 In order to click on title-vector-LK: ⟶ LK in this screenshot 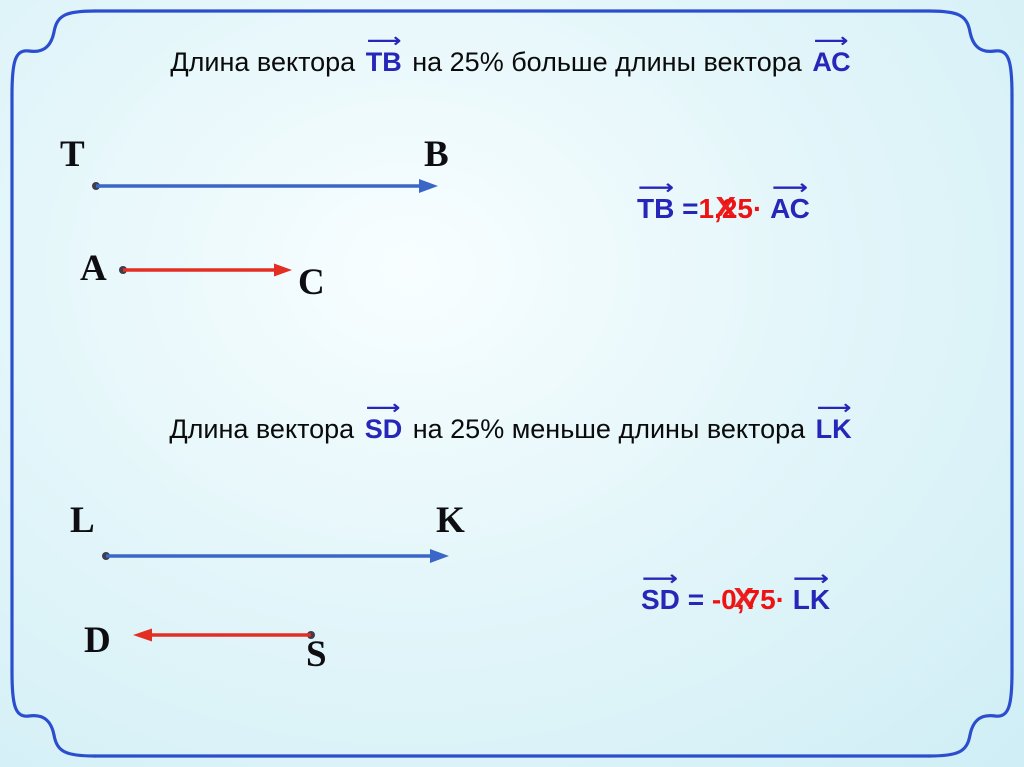, I will do `click(833, 421)`.